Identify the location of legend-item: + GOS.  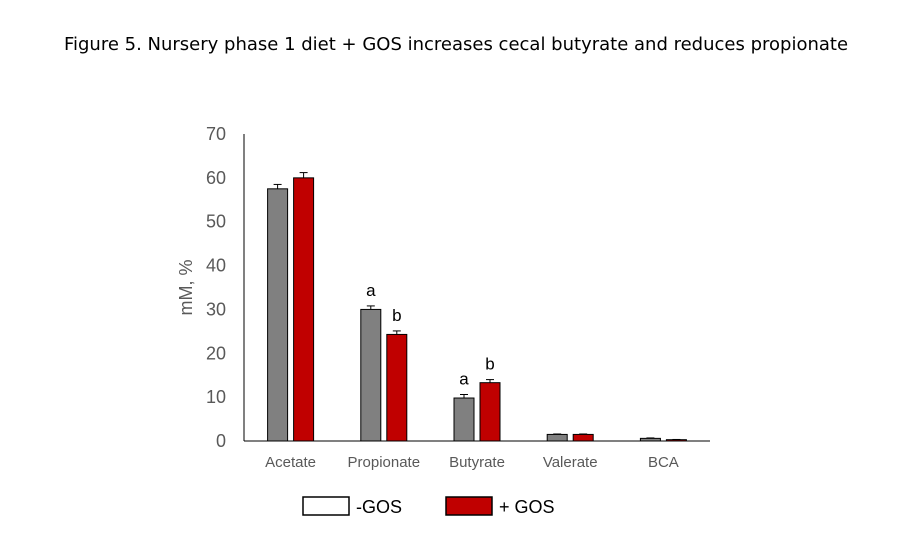
(500, 506).